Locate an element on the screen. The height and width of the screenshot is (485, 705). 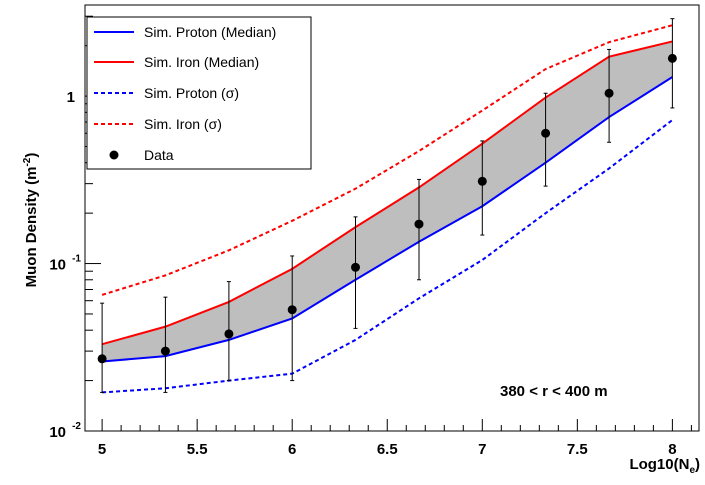
x-axis-label: Log10(Ne) is located at coordinates (664, 466).